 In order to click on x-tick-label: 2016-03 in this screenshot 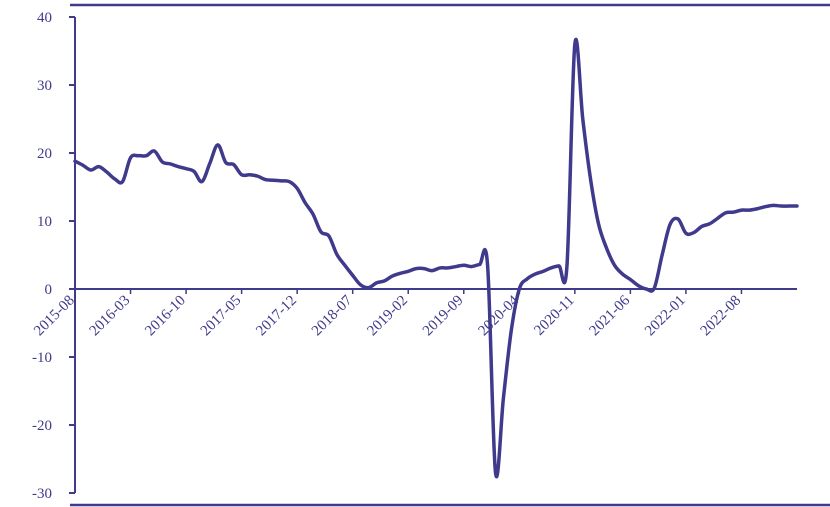, I will do `click(110, 316)`.